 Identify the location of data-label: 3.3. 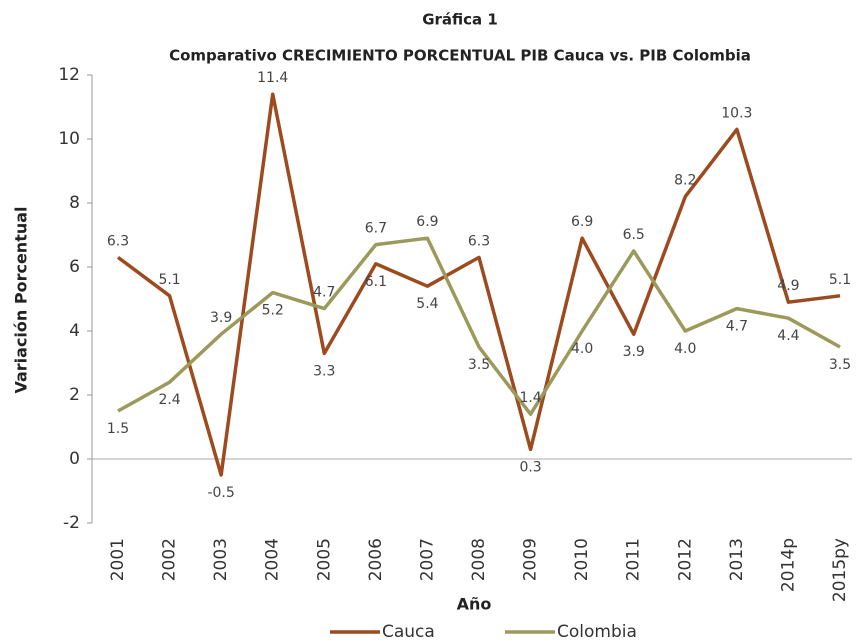
(324, 371).